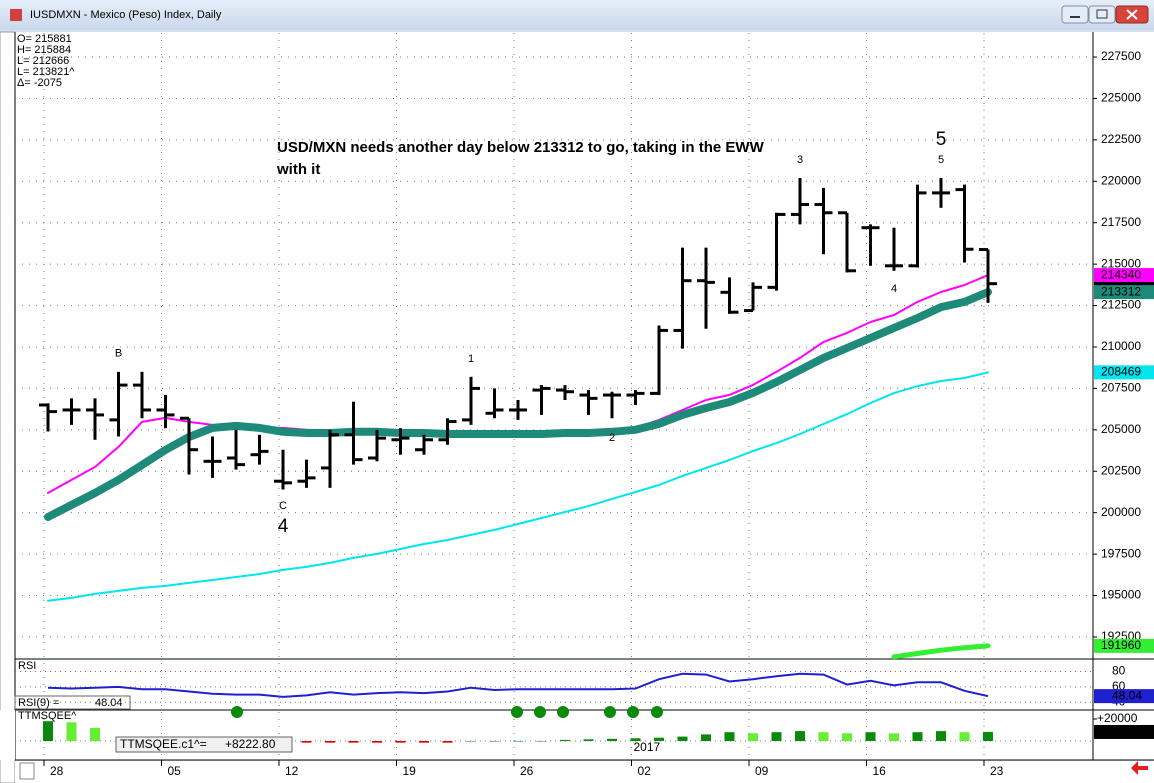 Image resolution: width=1154 pixels, height=783 pixels. Describe the element at coordinates (298, 169) in the screenshot. I see `annotation: with it` at that location.